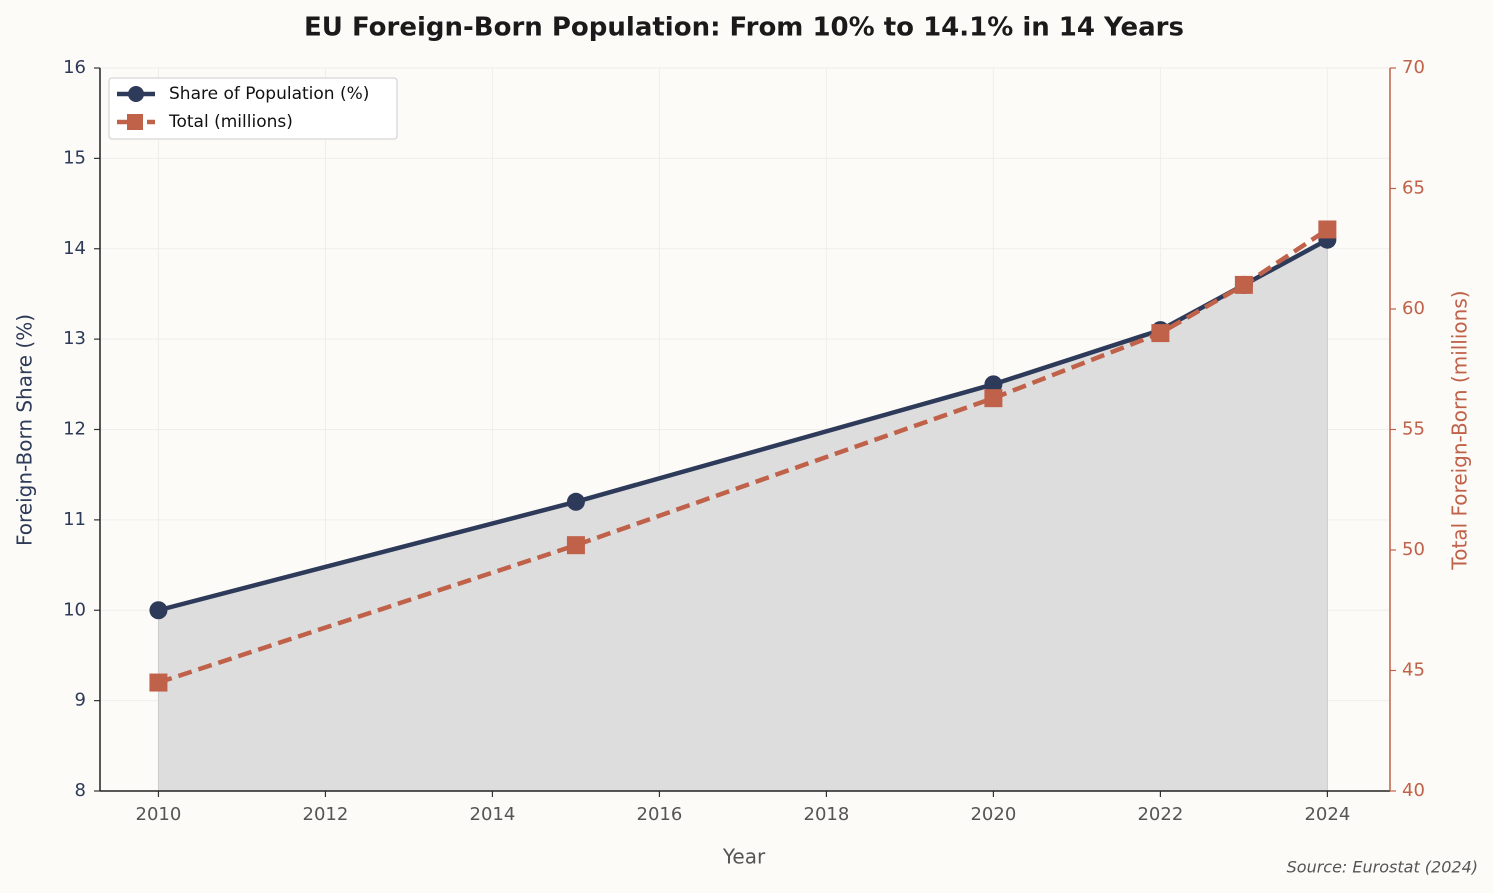 Image resolution: width=1493 pixels, height=893 pixels. What do you see at coordinates (269, 94) in the screenshot?
I see `legend-label: Share of Population (%)` at bounding box center [269, 94].